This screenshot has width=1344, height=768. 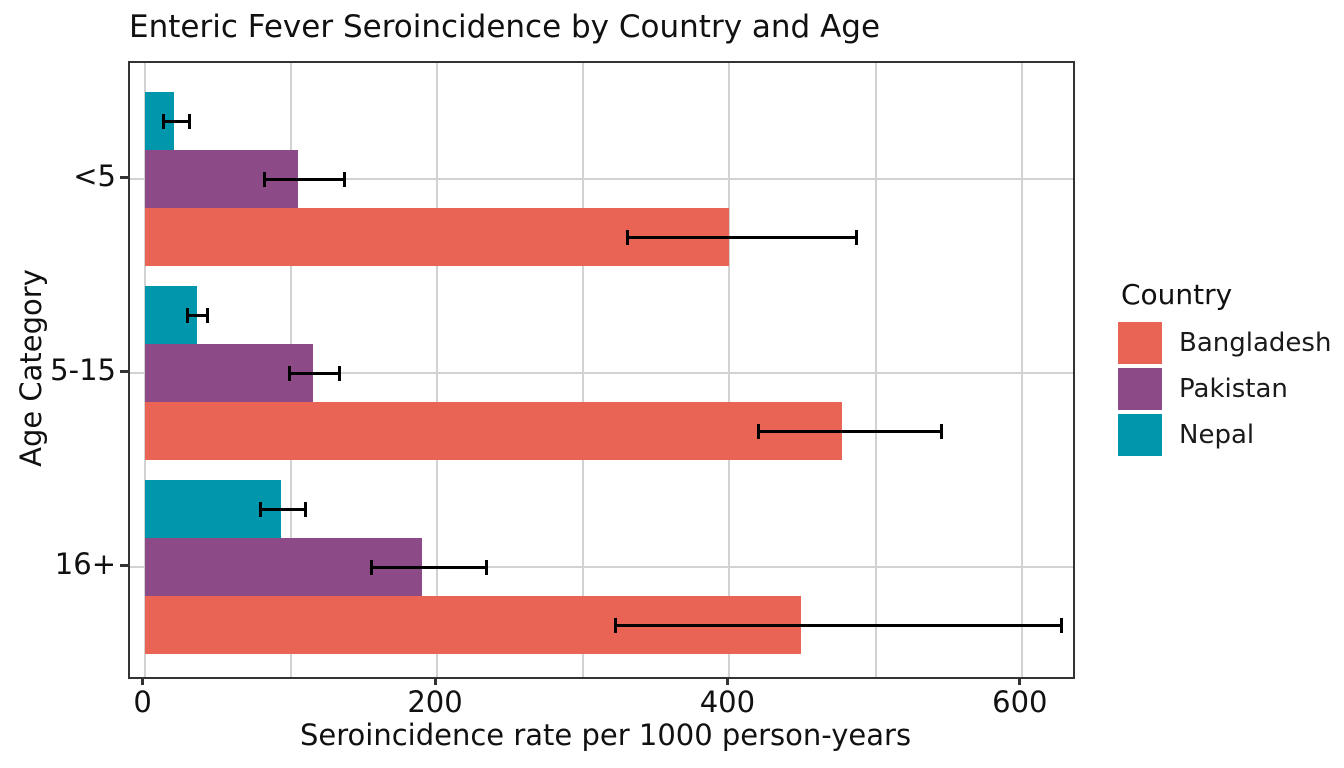 What do you see at coordinates (1177, 294) in the screenshot?
I see `legend-title: Country` at bounding box center [1177, 294].